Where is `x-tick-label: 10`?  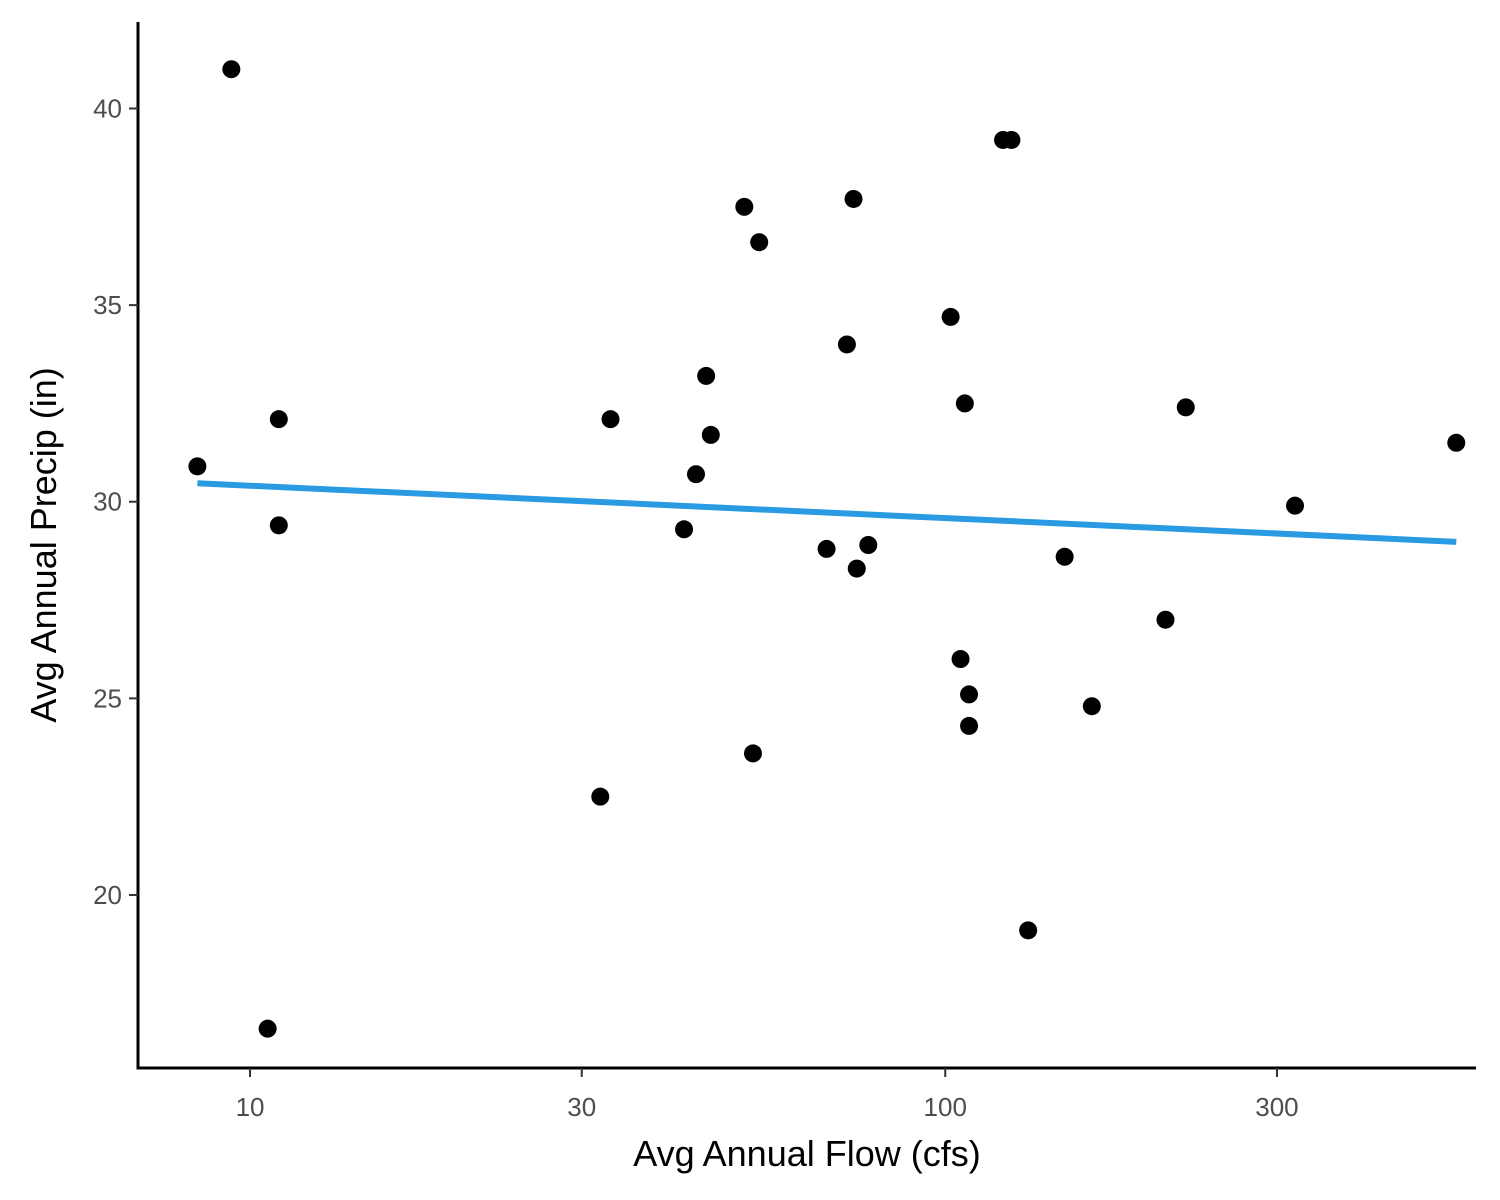 x-tick-label: 10 is located at coordinates (250, 1107).